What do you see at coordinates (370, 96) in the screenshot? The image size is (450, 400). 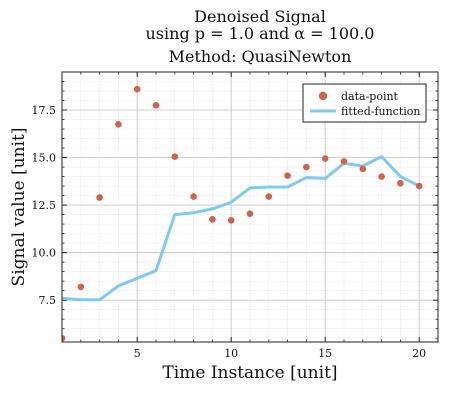 I see `legend-label-data-point: data-point` at bounding box center [370, 96].